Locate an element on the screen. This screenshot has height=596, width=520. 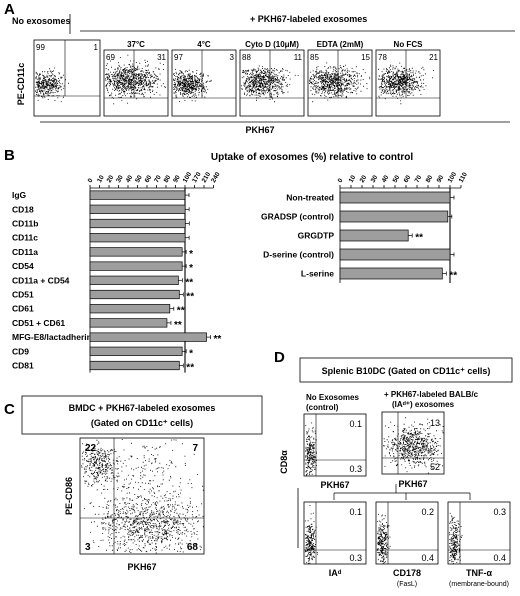
plot-title-line1: + PKH67-labeled BALB/c is located at coordinates (431, 394).